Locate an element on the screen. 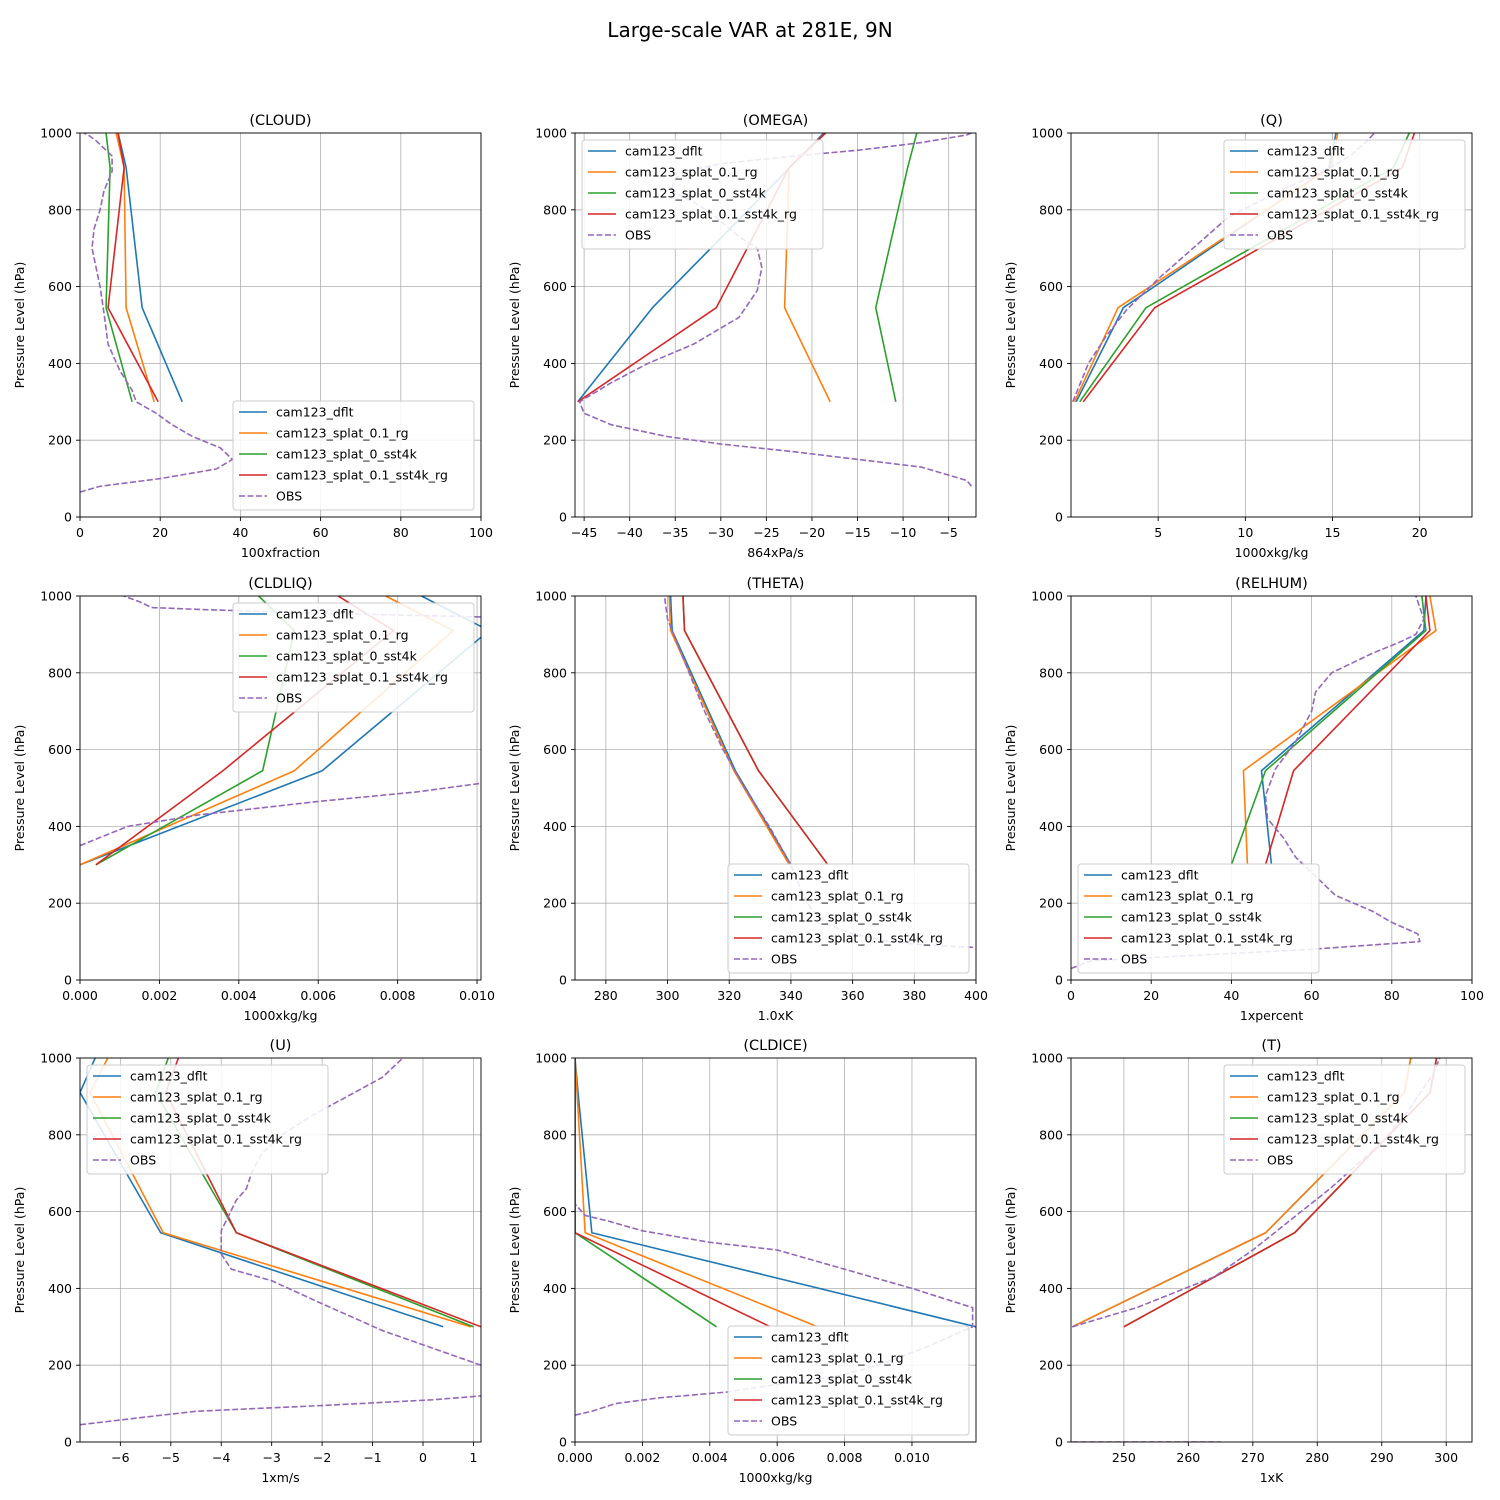 The image size is (1500, 1500). x-tick-label: −5 is located at coordinates (948, 532).